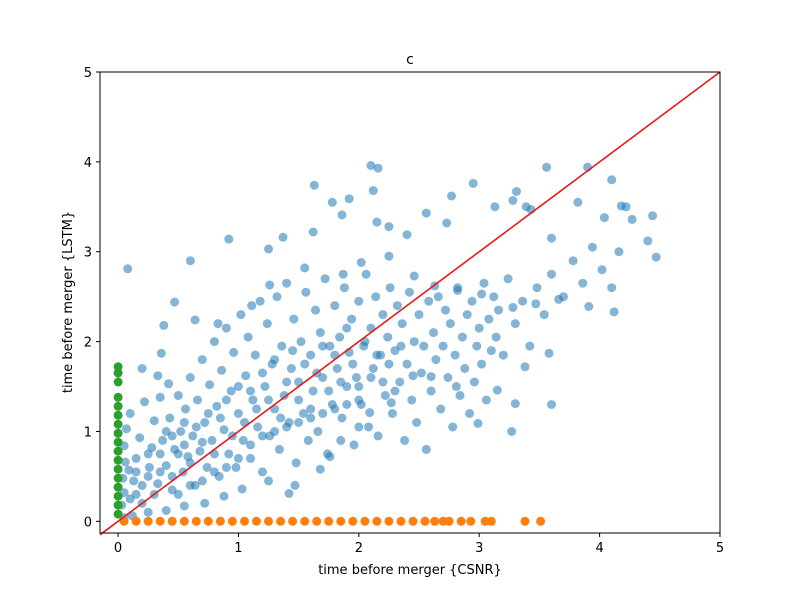  Describe the element at coordinates (419, 544) in the screenshot. I see `x-axis-ticks: 0 1 2 3 4 5` at that location.